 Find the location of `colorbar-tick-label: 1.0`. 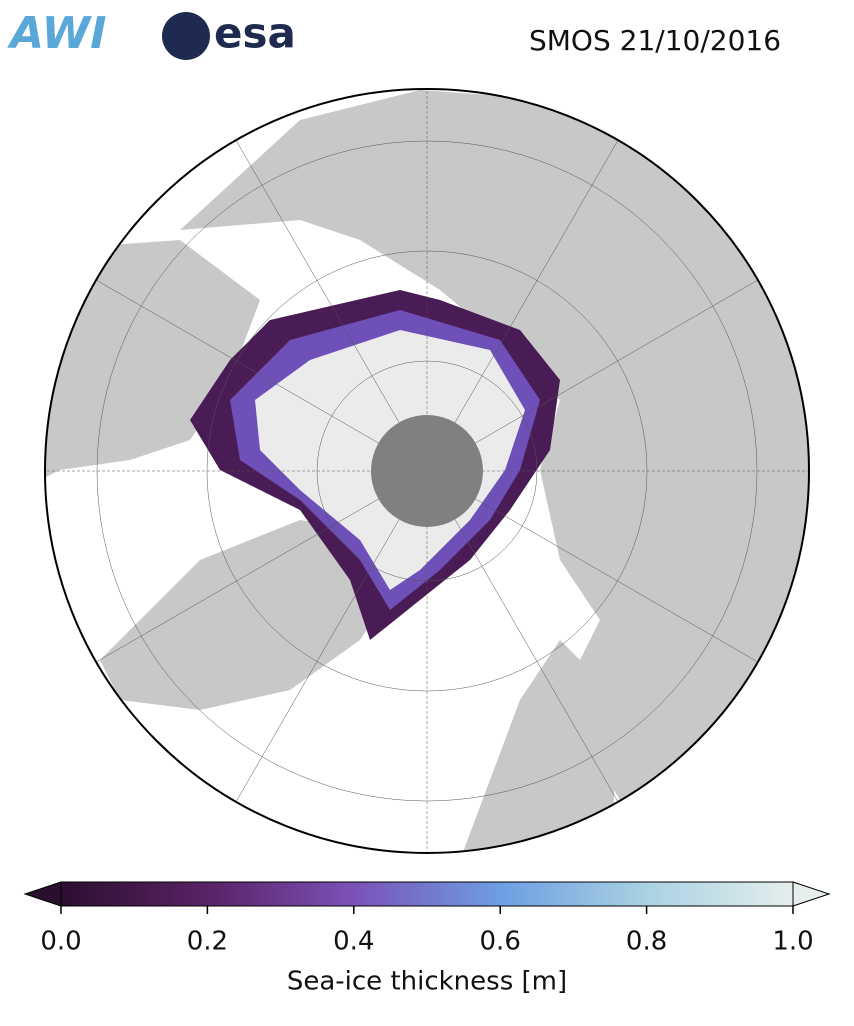

colorbar-tick-label: 1.0 is located at coordinates (792, 942).